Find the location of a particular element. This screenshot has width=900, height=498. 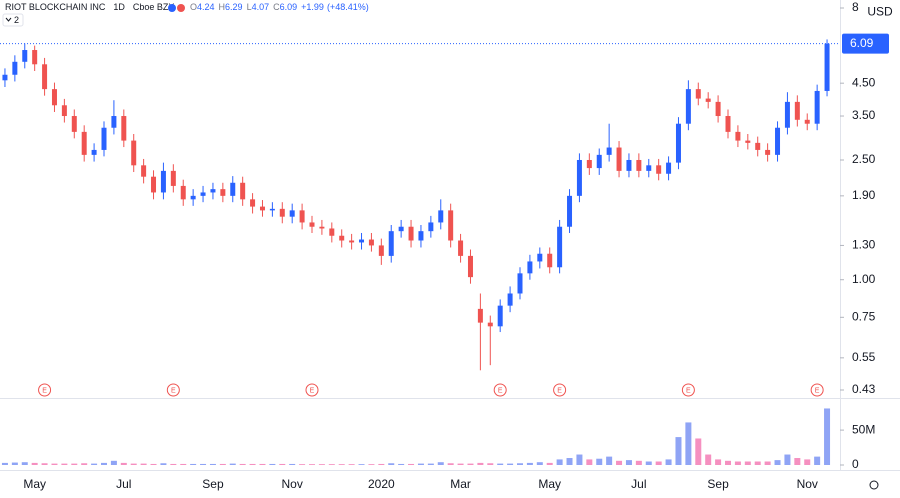

indicator-toggle is located at coordinates (13, 20).